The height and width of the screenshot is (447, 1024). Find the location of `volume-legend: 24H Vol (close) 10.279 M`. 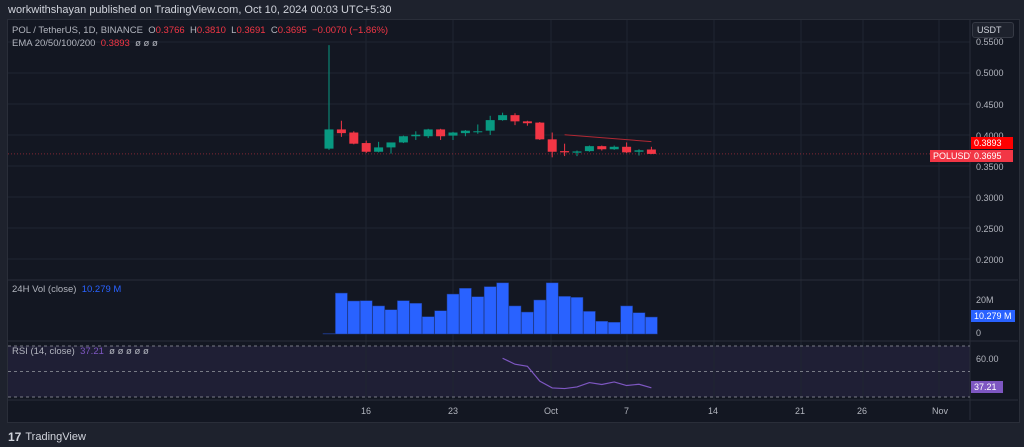

volume-legend: 24H Vol (close) 10.279 M is located at coordinates (66, 289).